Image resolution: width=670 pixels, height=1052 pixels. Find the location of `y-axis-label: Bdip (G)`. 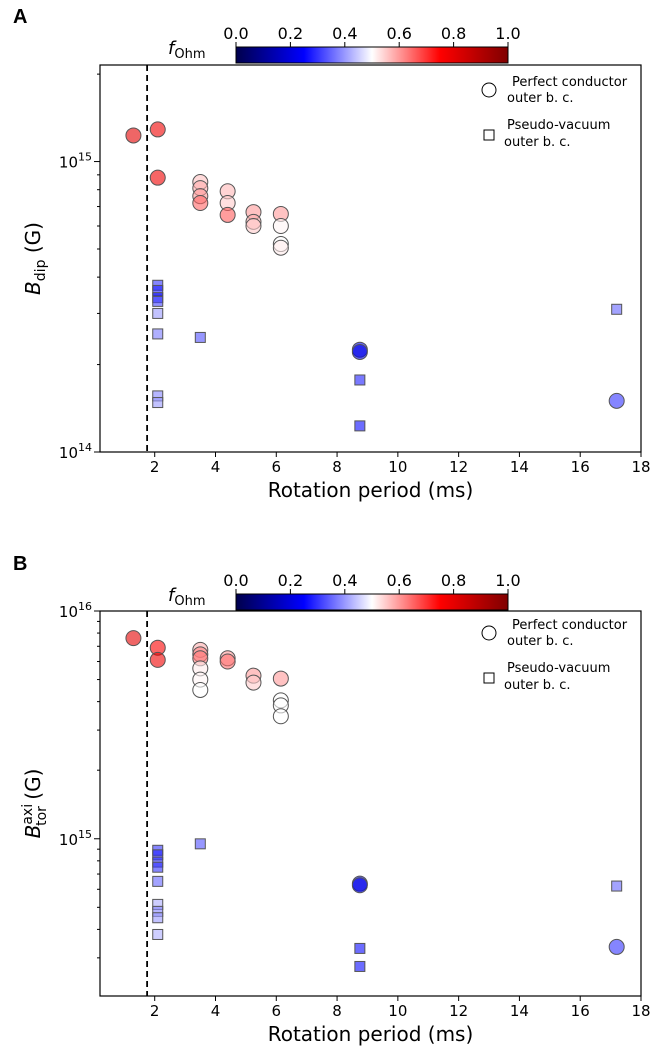

y-axis-label: Bdip (G) is located at coordinates (35, 258).